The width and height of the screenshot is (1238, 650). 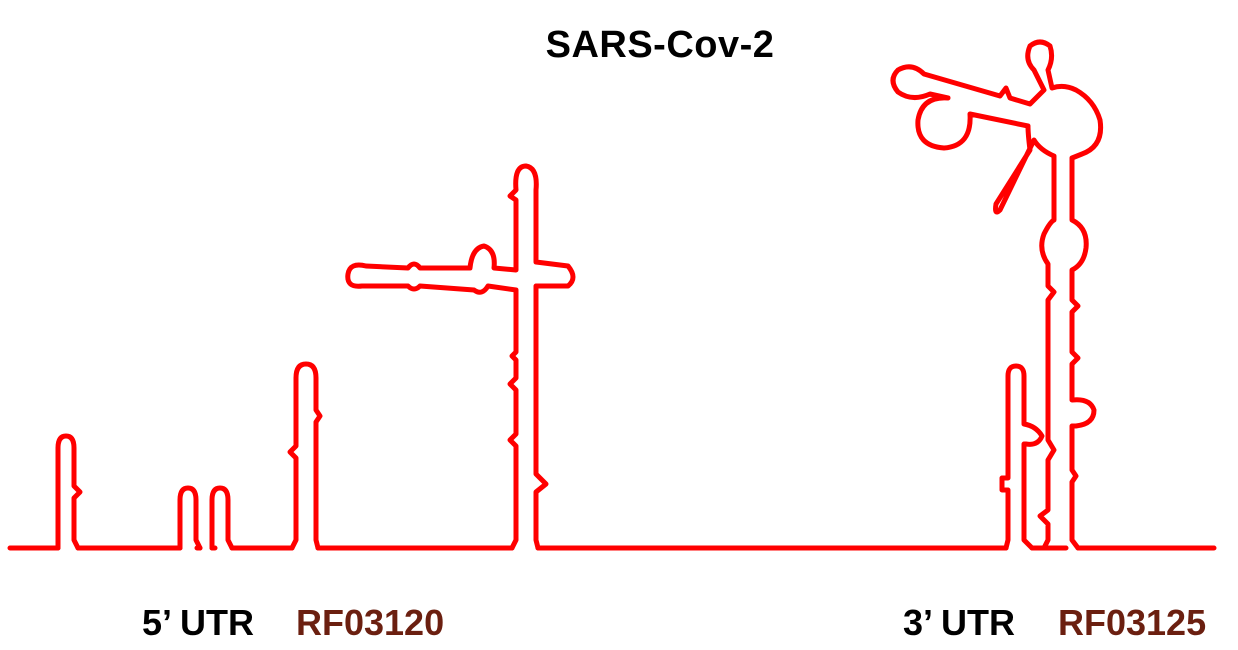 I want to click on stem-loop-sl2, so click(x=190, y=518).